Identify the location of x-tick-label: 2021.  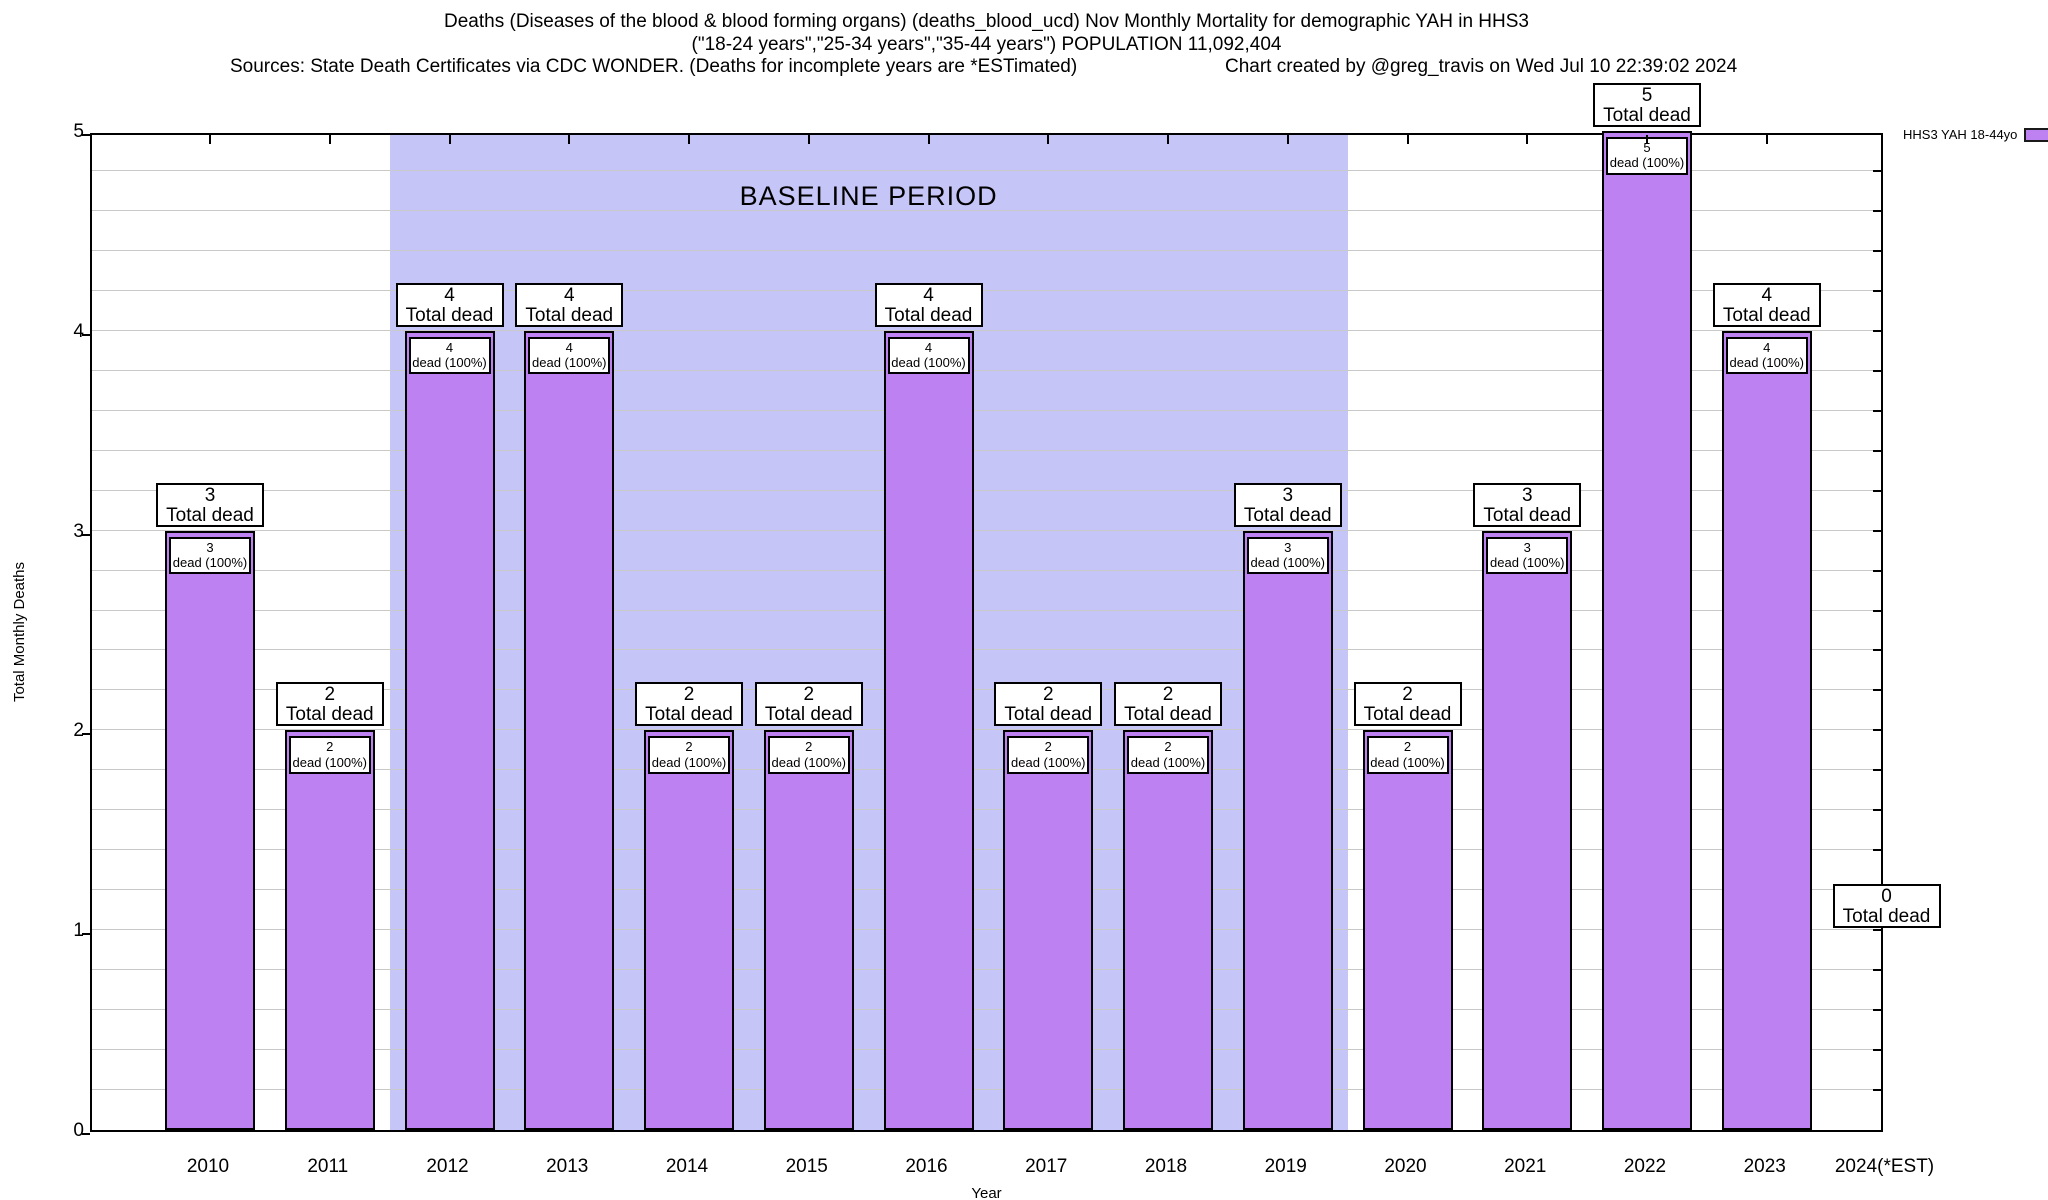
(1525, 1166).